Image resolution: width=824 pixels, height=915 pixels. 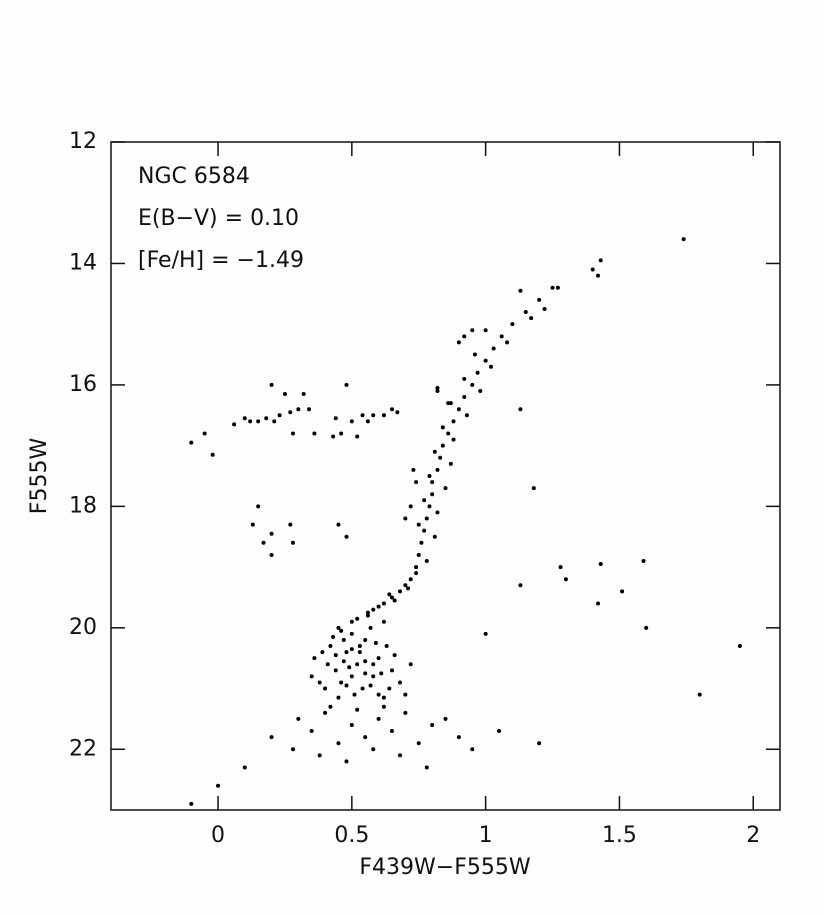 I want to click on annotation: NGC 6584, so click(x=194, y=176).